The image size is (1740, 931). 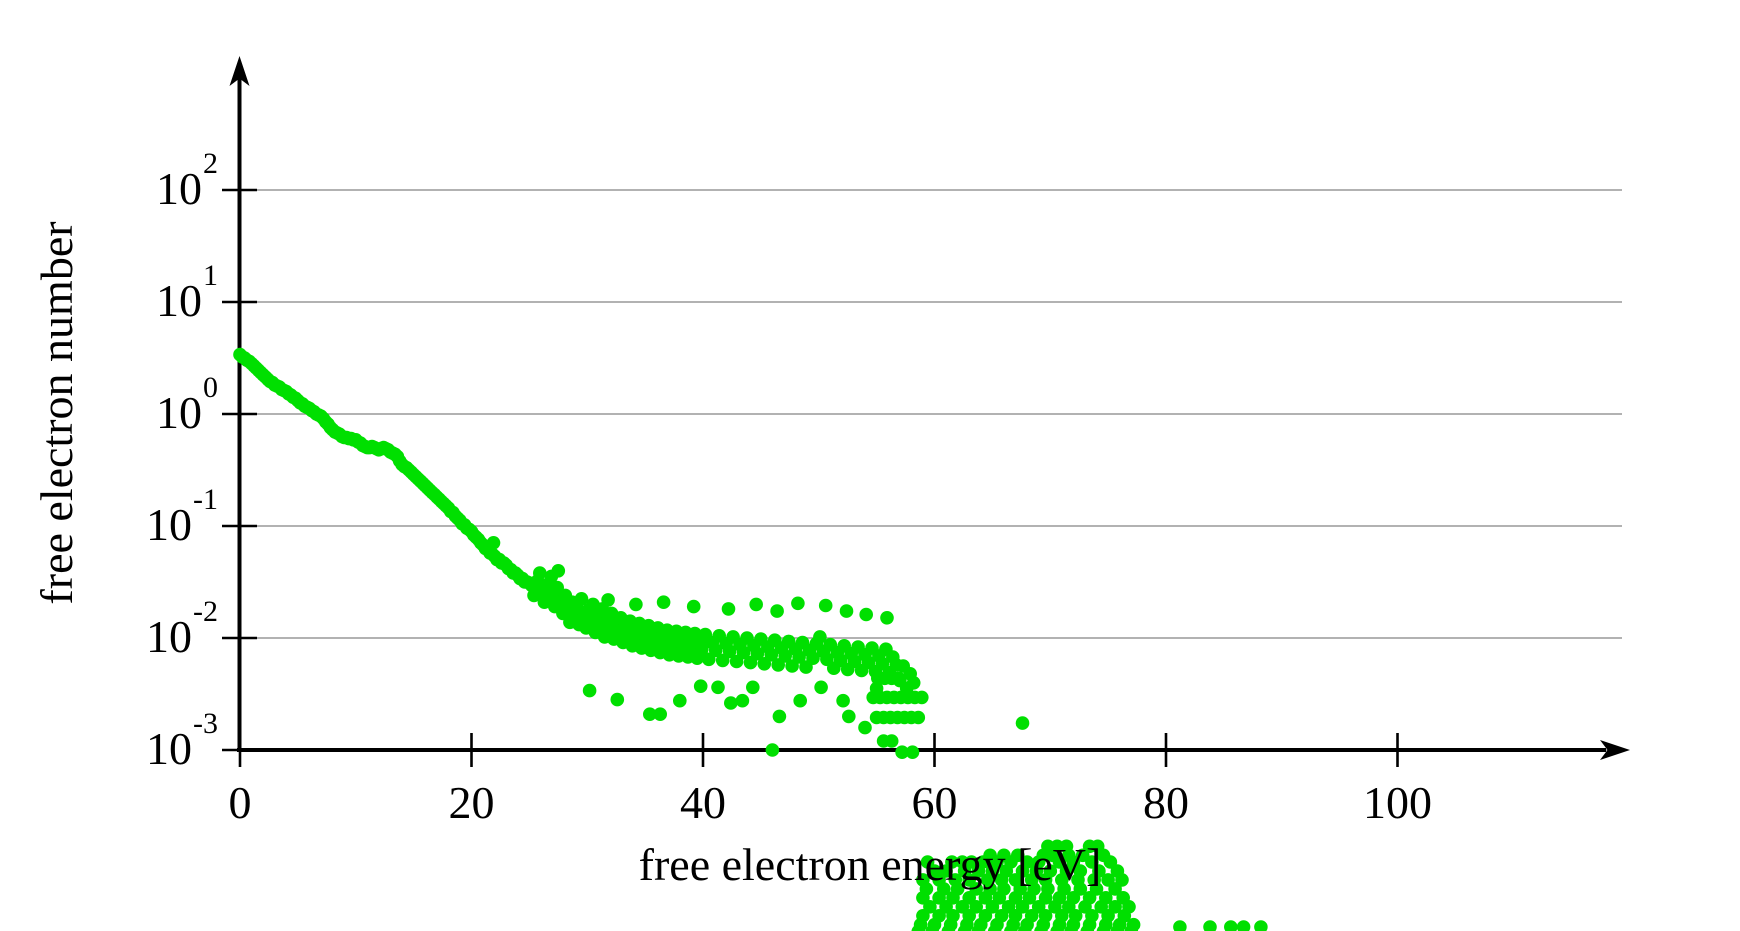 What do you see at coordinates (1615, 750) in the screenshot?
I see `x-axis-arrowhead-icon` at bounding box center [1615, 750].